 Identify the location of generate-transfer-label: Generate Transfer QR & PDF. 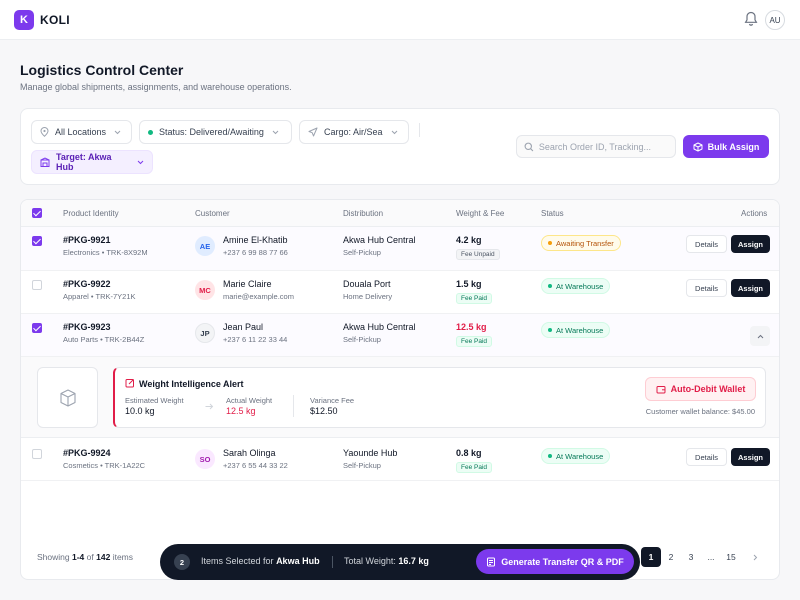
(562, 561).